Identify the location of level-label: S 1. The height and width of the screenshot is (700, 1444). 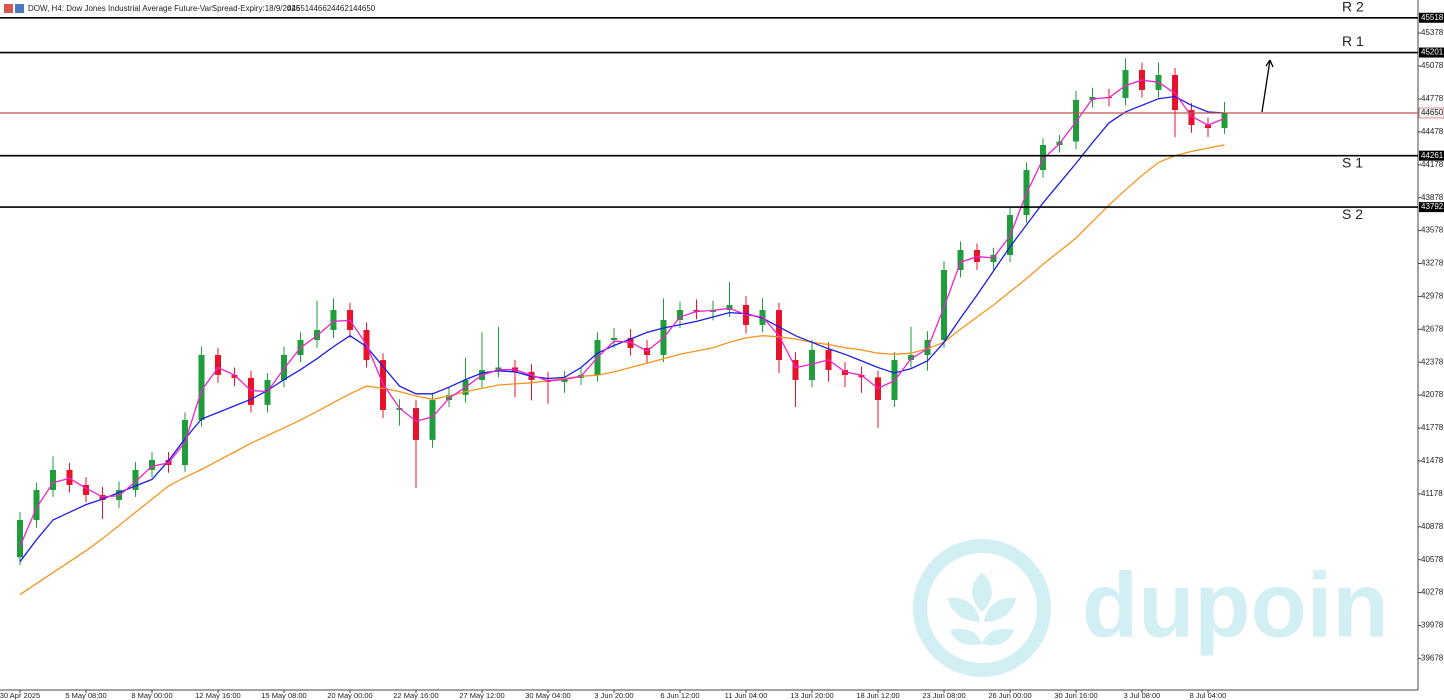
(1352, 162).